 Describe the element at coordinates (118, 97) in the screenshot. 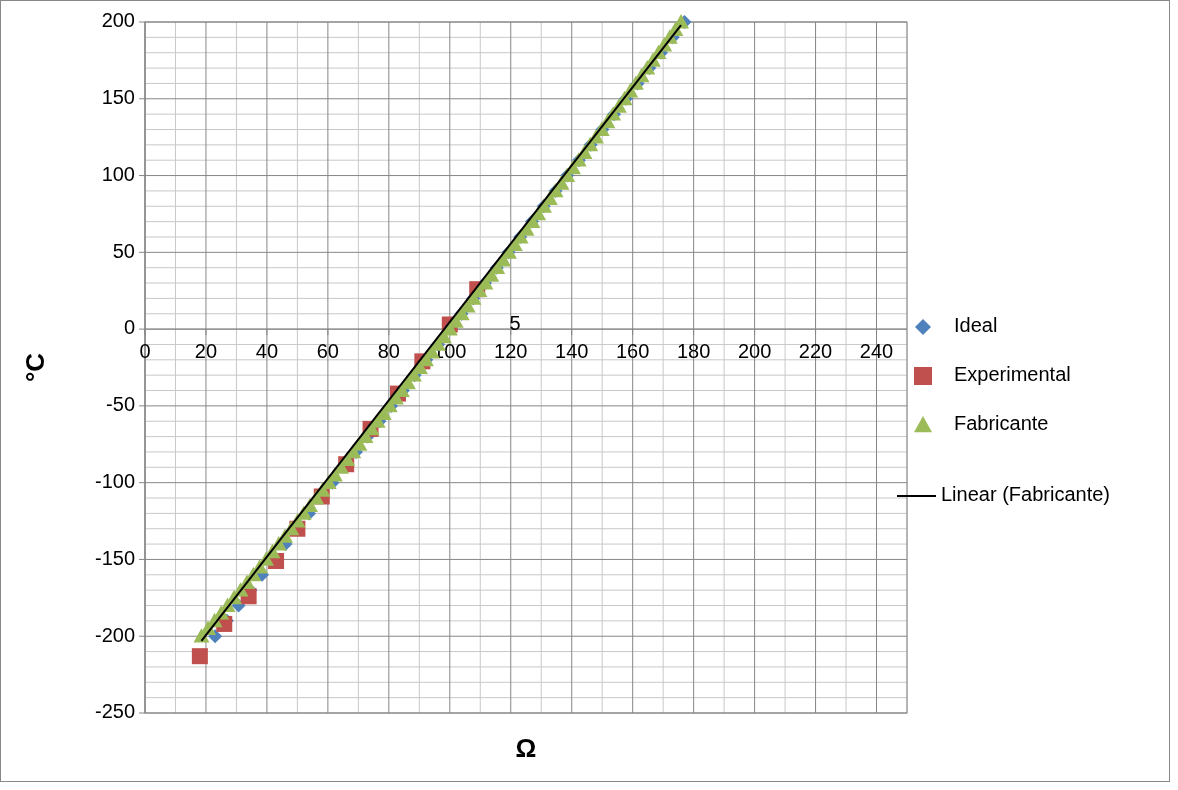

I see `y-tick-label: 150` at that location.